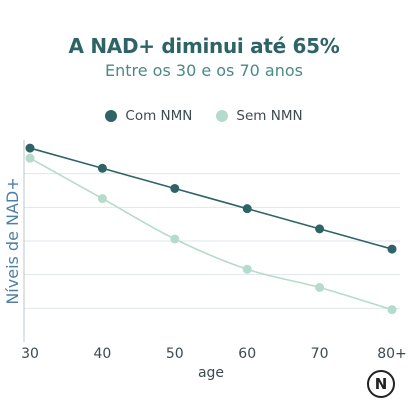  What do you see at coordinates (211, 373) in the screenshot?
I see `x-axis-label: age` at bounding box center [211, 373].